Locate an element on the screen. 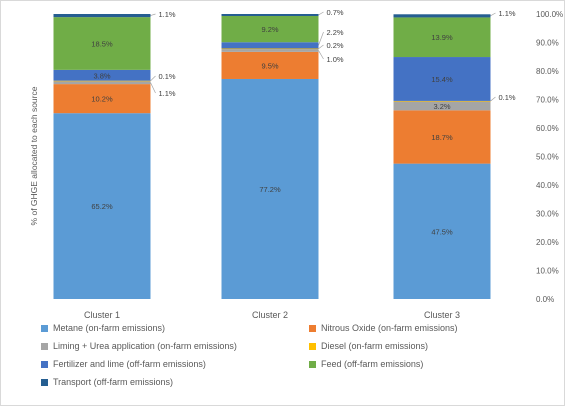 This screenshot has width=565, height=406. y-tick-label: 100.0% is located at coordinates (549, 14).